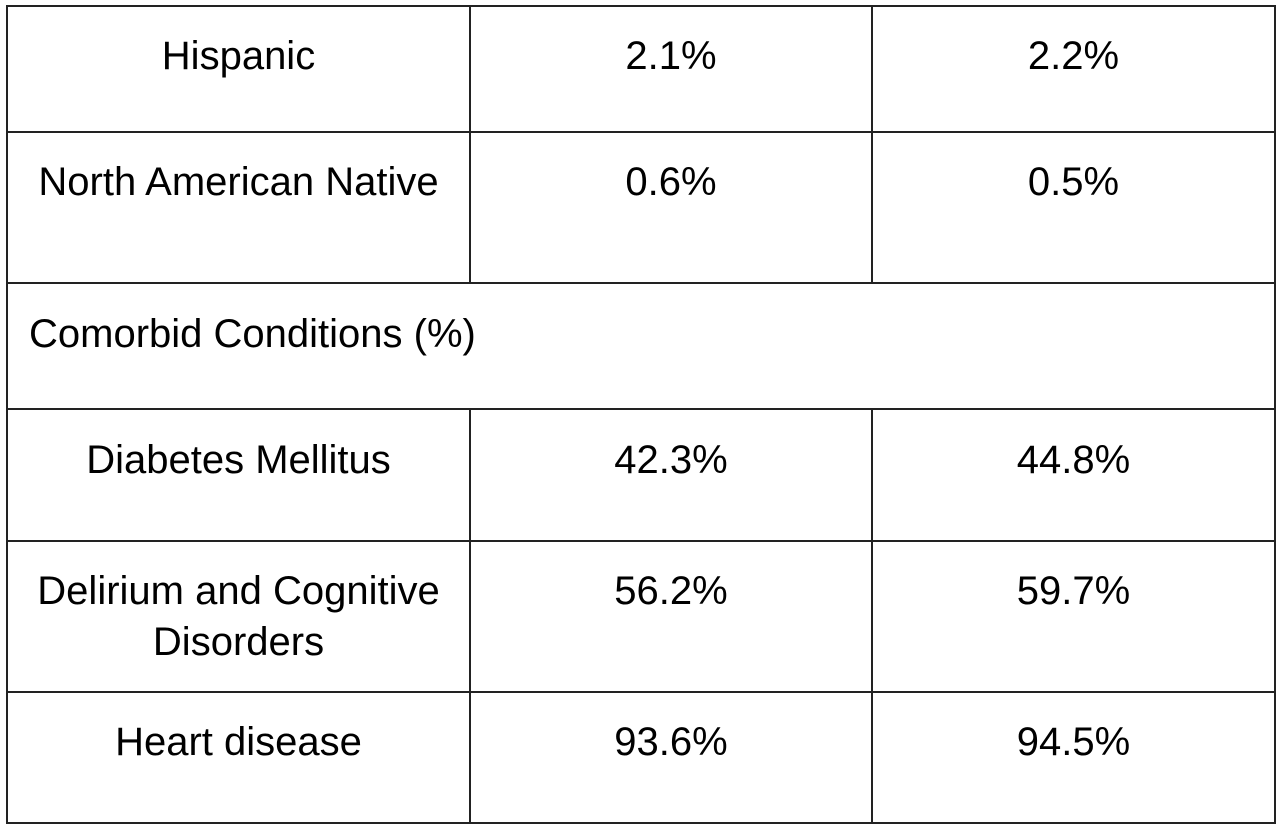 The width and height of the screenshot is (1280, 829). What do you see at coordinates (238, 207) in the screenshot?
I see `row-label: North American Native` at bounding box center [238, 207].